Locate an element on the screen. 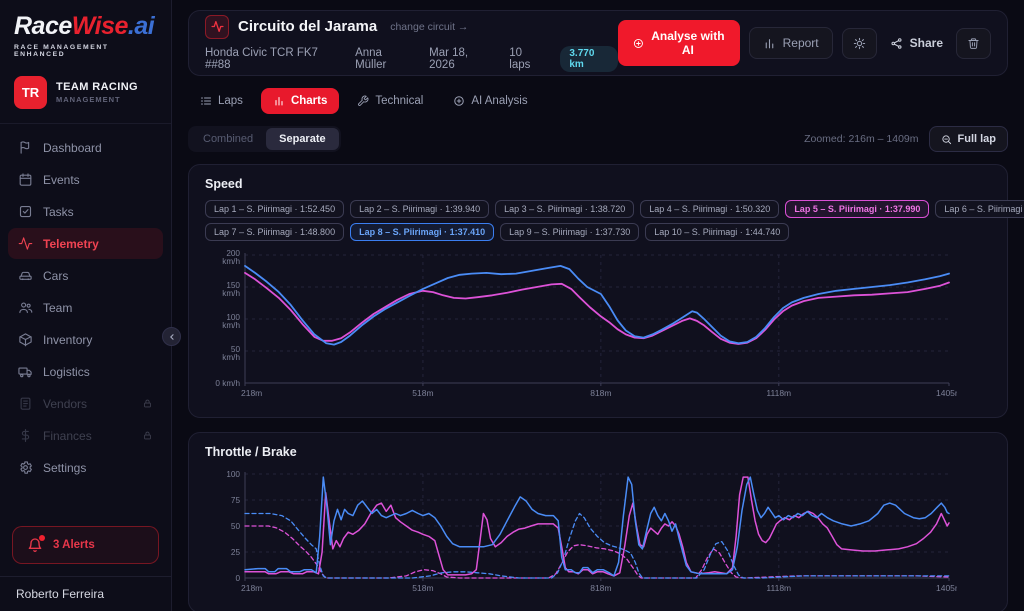 The height and width of the screenshot is (611, 1024). lap-chip-10: Lap 10 – S. Piirimagi · 1:44.740 is located at coordinates (717, 232).